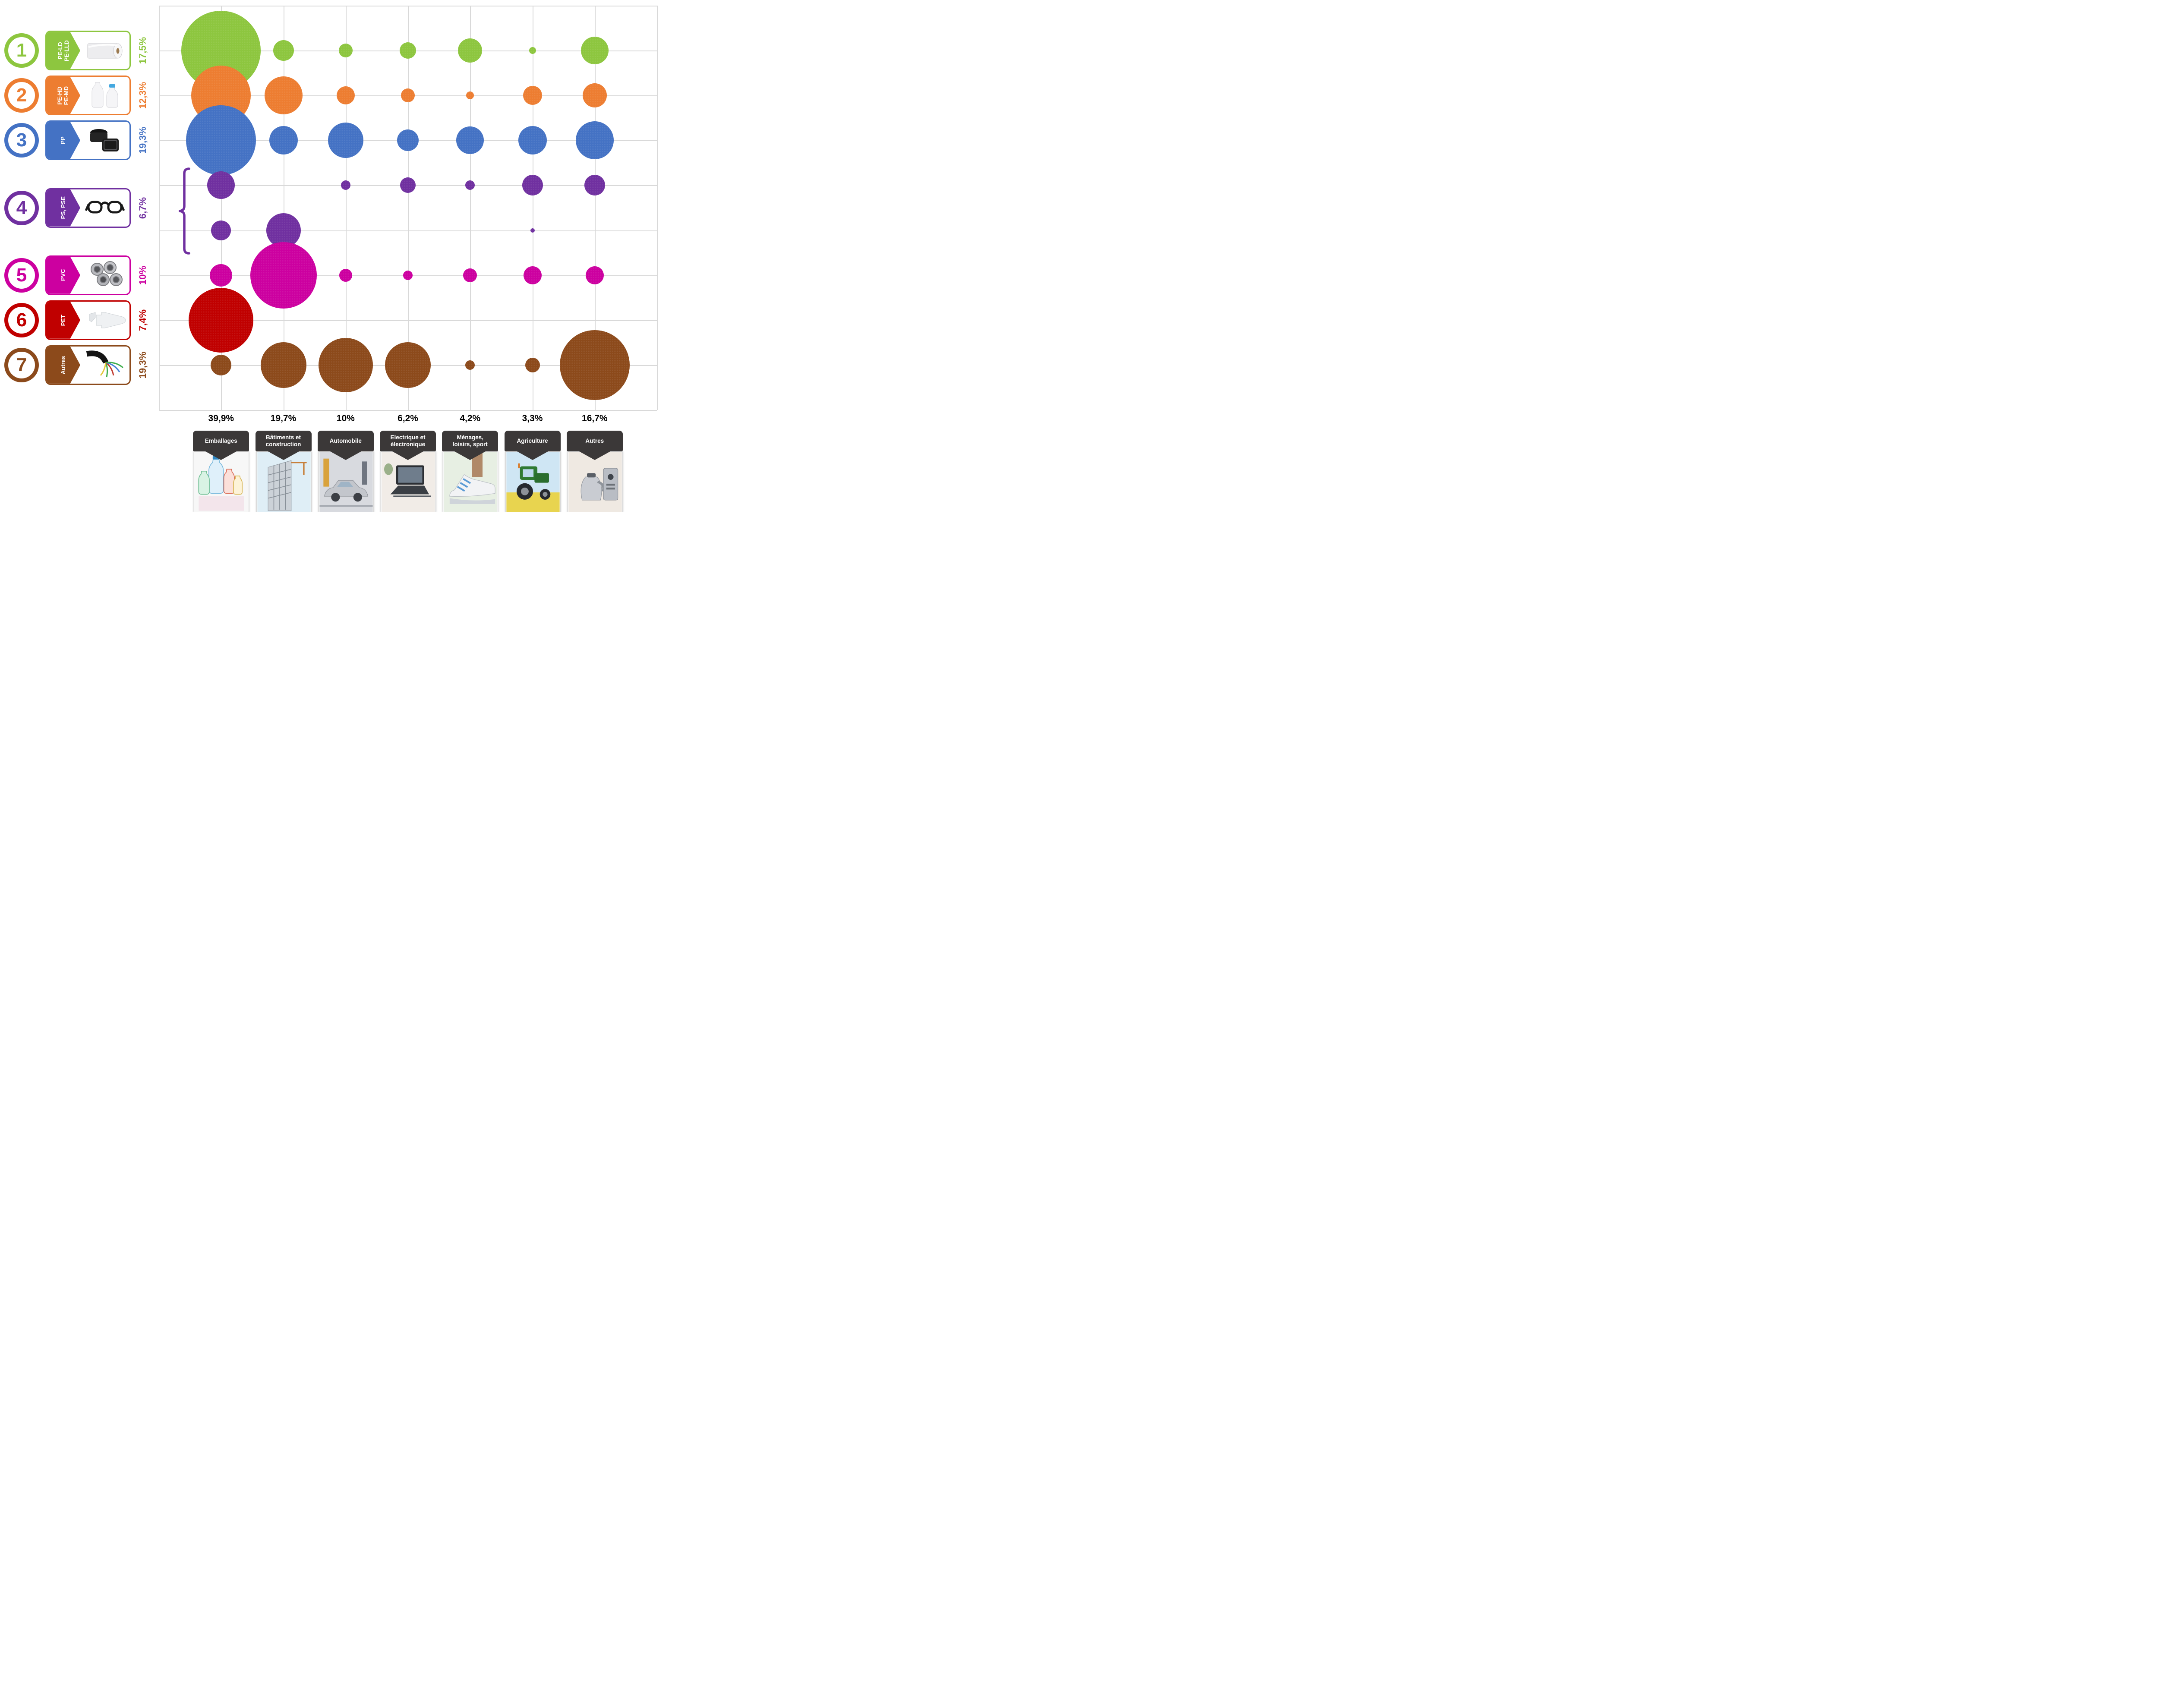 This screenshot has height=1708, width=2158. Describe the element at coordinates (88, 96) in the screenshot. I see `material-card-2: PE-HD PE-MD` at that location.